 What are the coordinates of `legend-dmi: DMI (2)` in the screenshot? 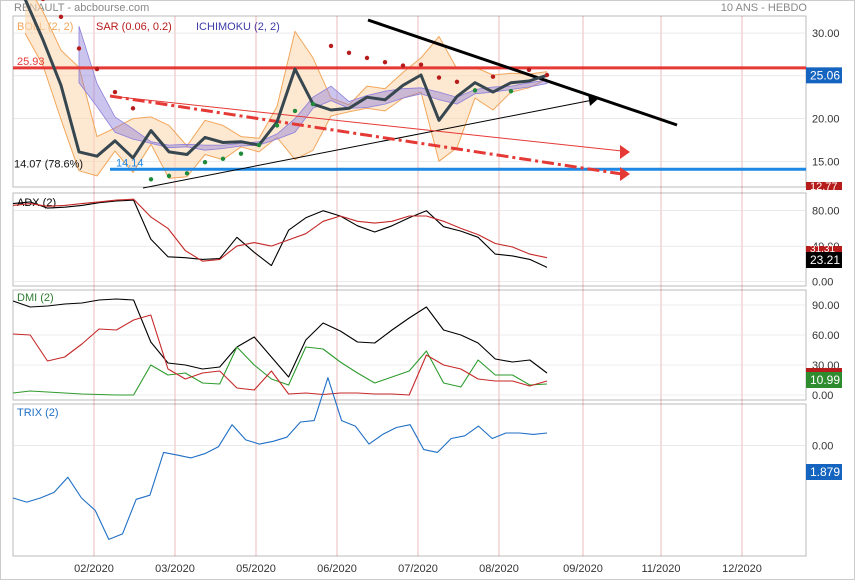 It's located at (35, 298).